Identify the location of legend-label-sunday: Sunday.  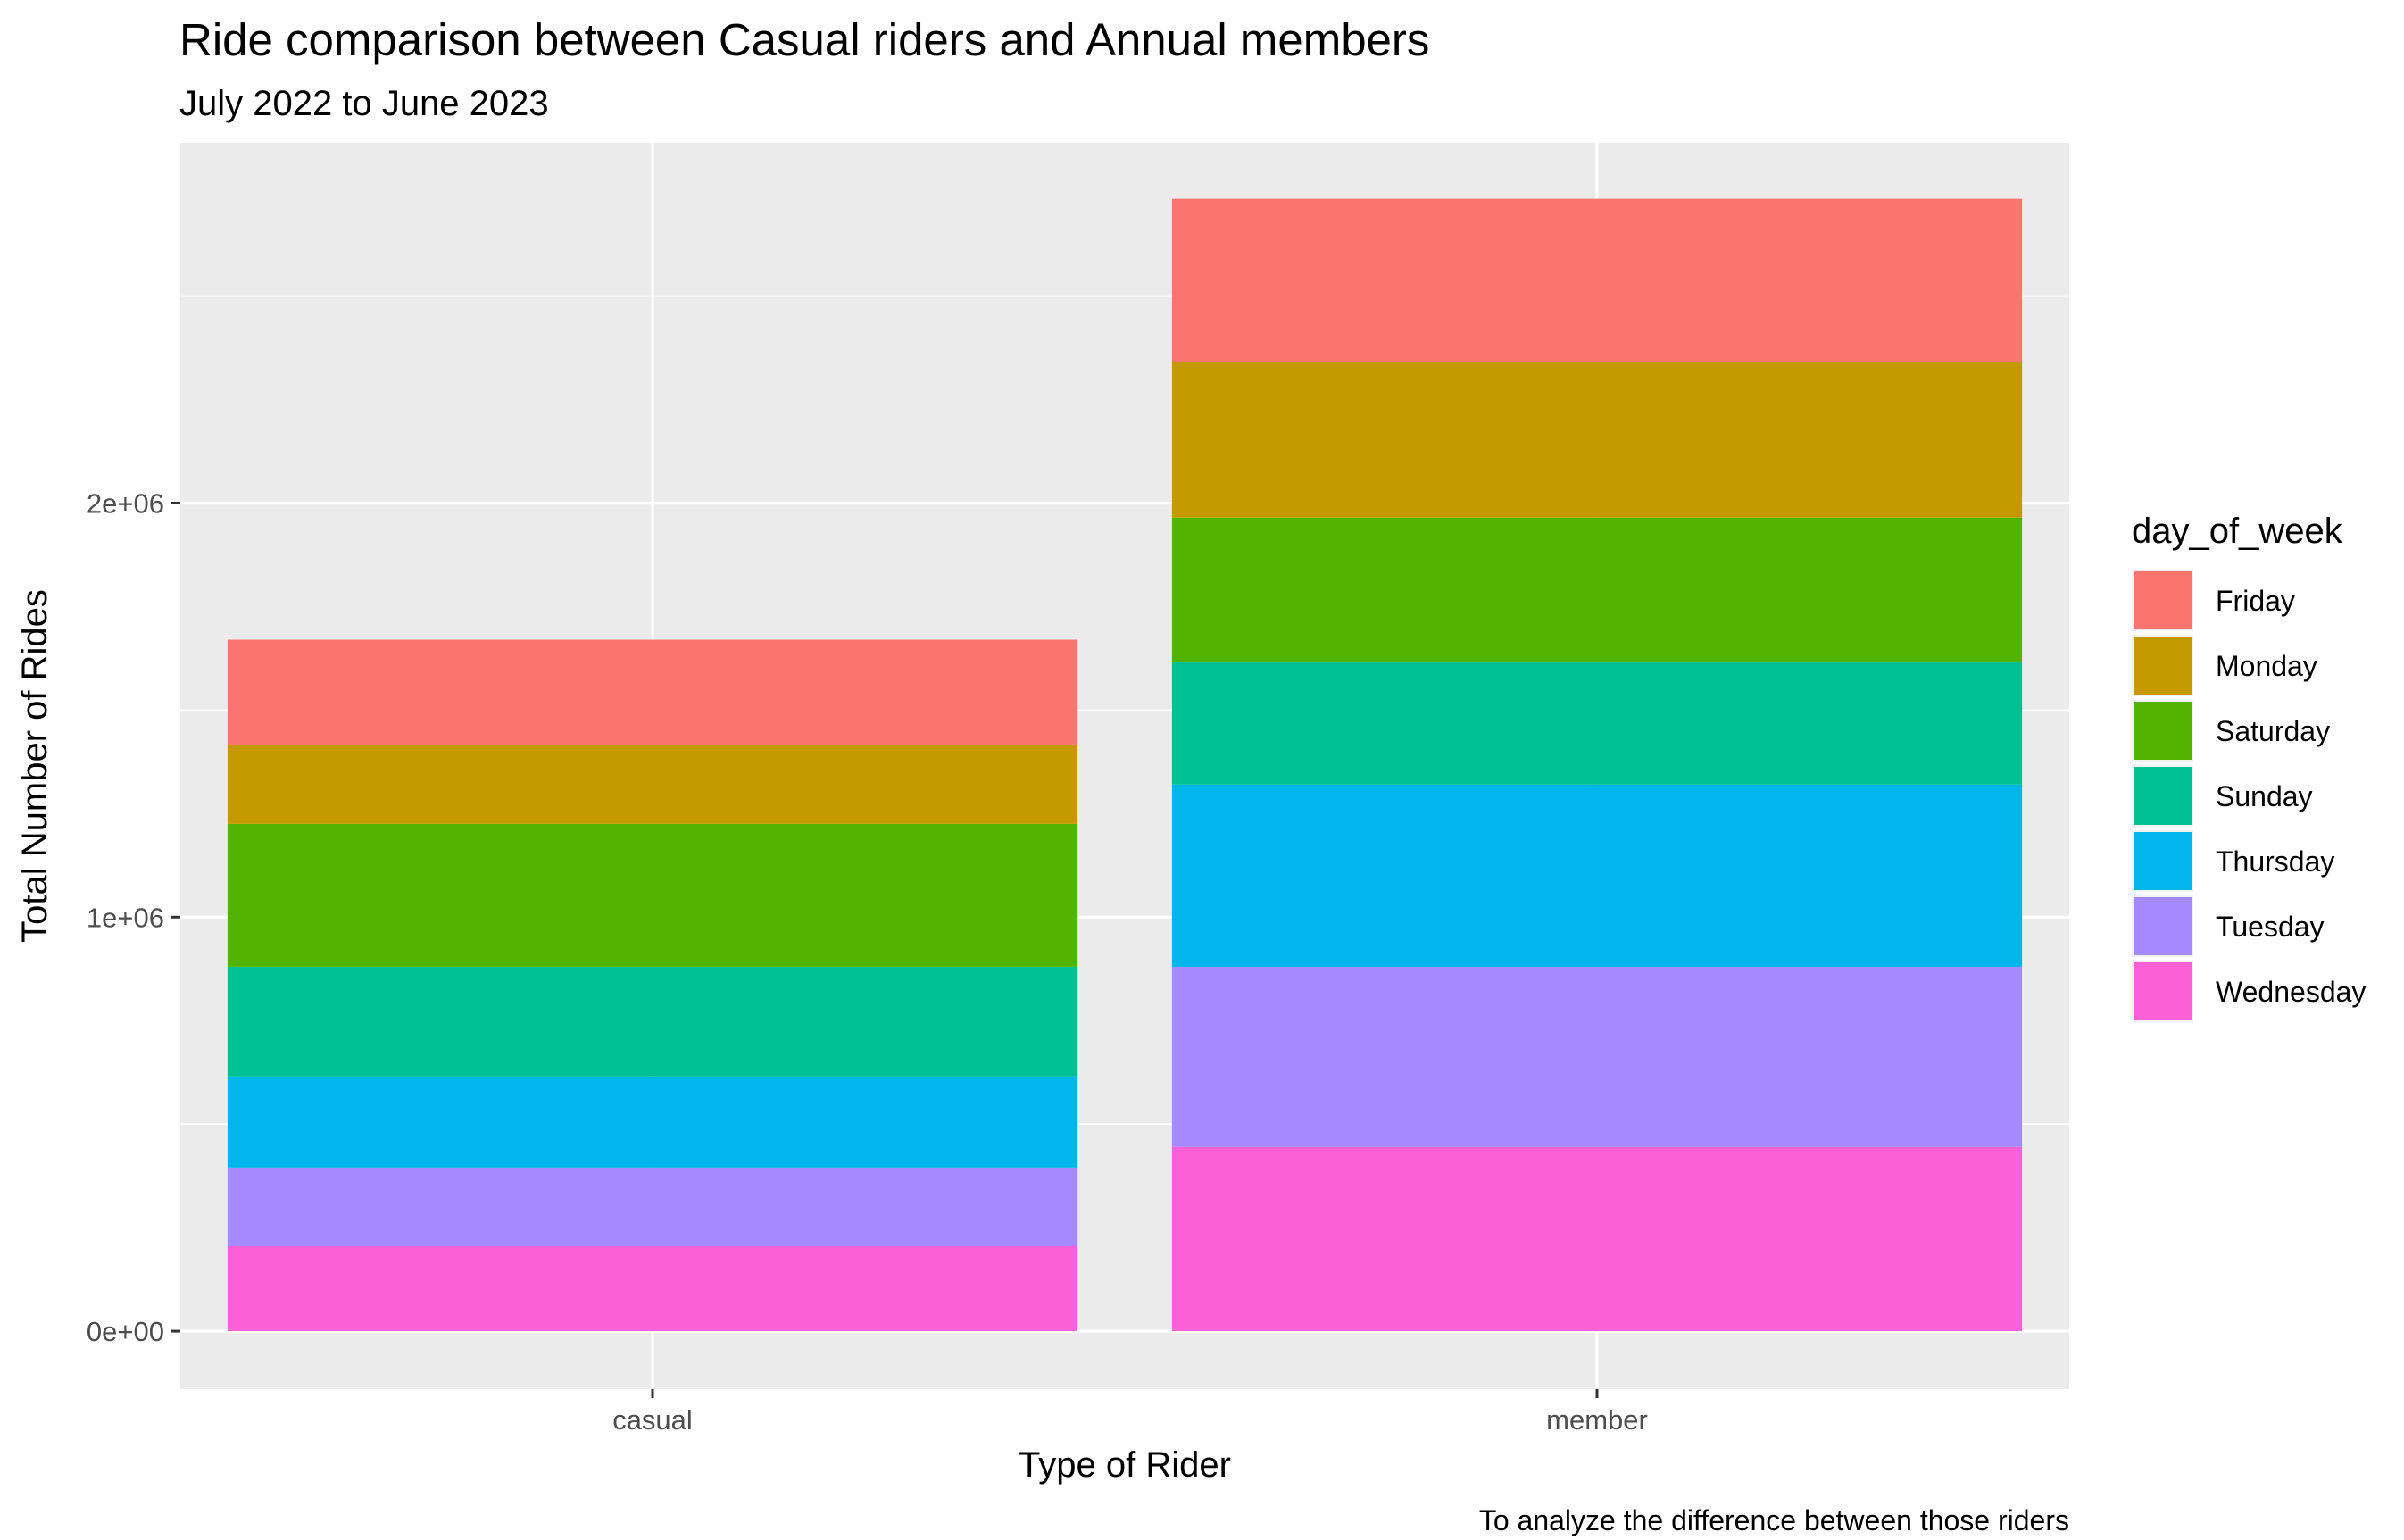
(2264, 796).